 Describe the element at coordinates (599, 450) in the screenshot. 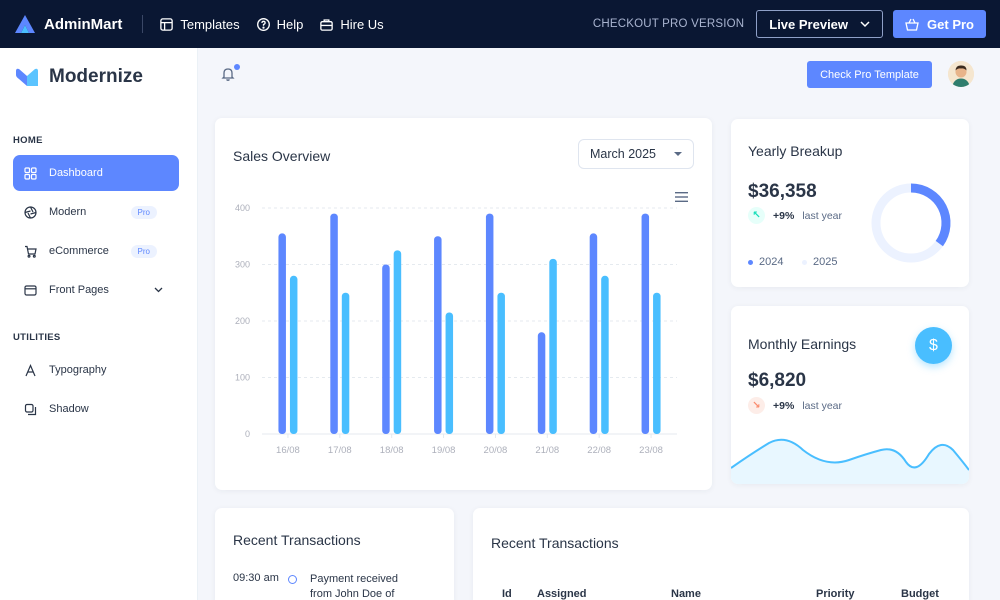

I see `x-tick-label: 22/08` at that location.